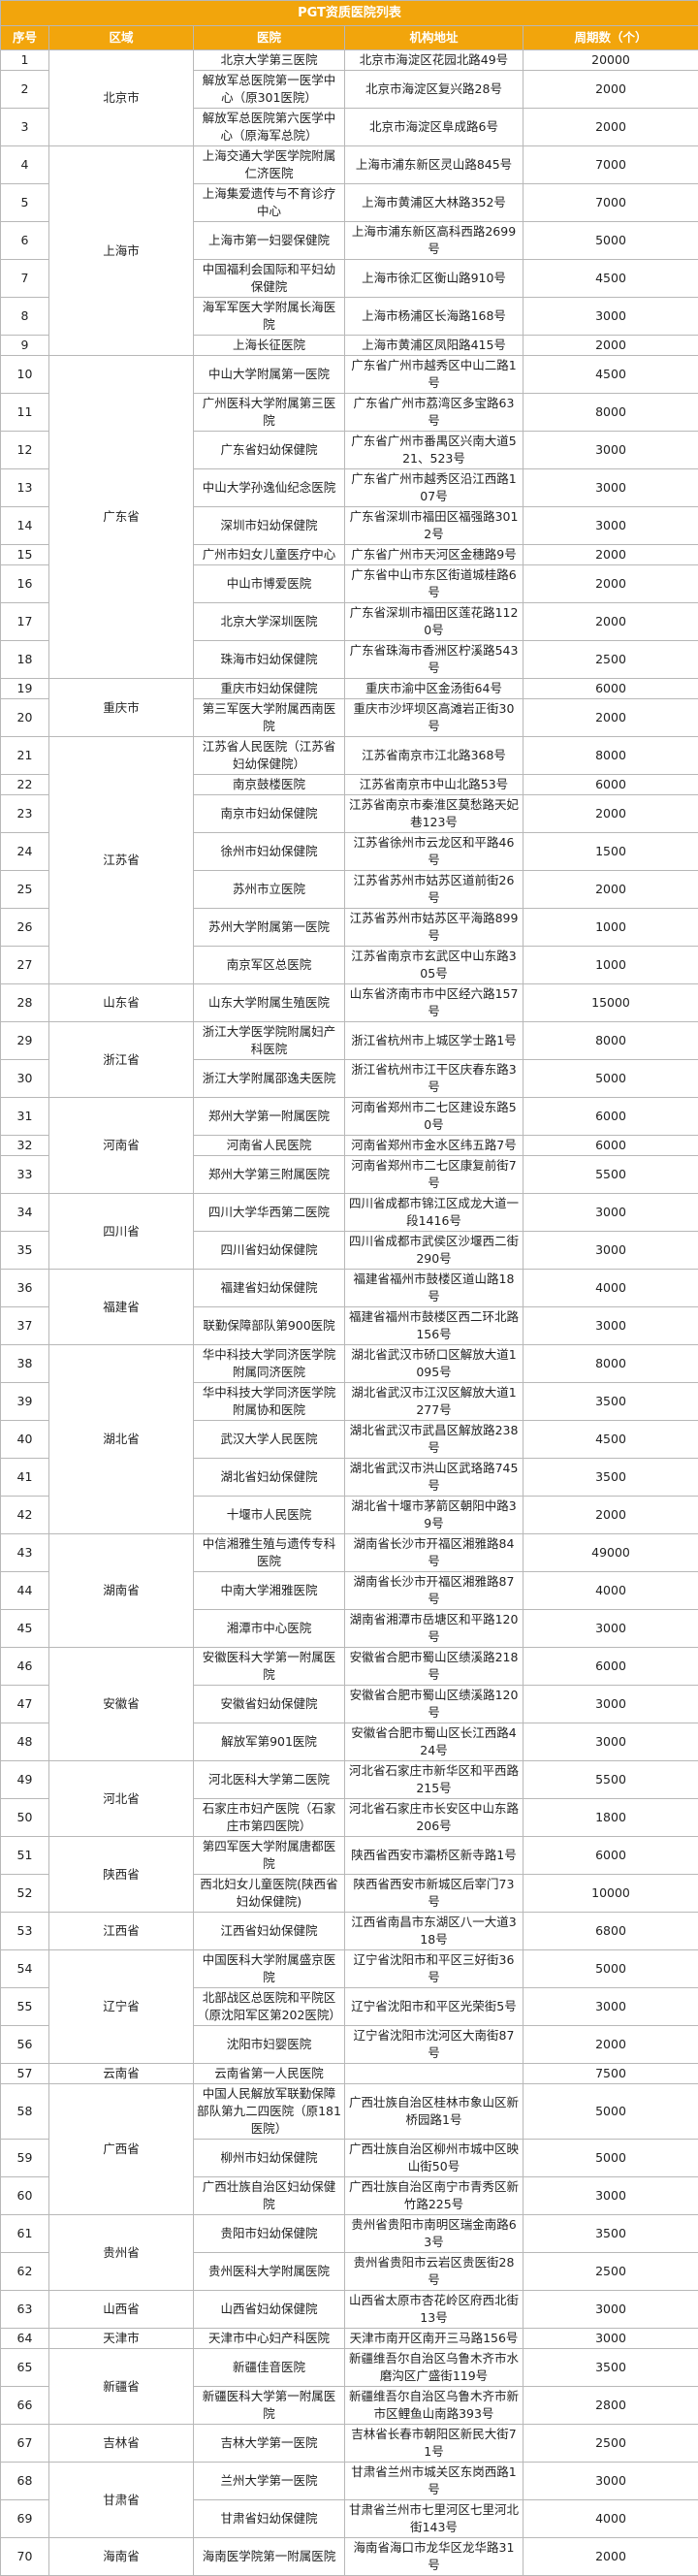 Image resolution: width=698 pixels, height=2576 pixels. Describe the element at coordinates (121, 860) in the screenshot. I see `region: 江苏省` at that location.